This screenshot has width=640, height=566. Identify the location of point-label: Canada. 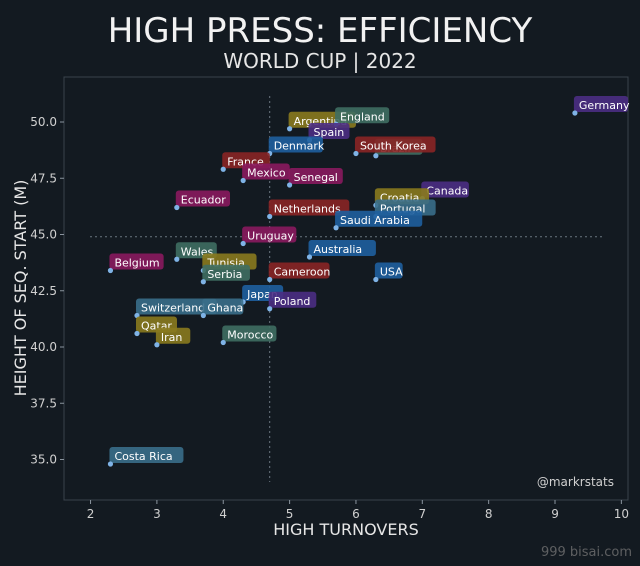
(447, 191).